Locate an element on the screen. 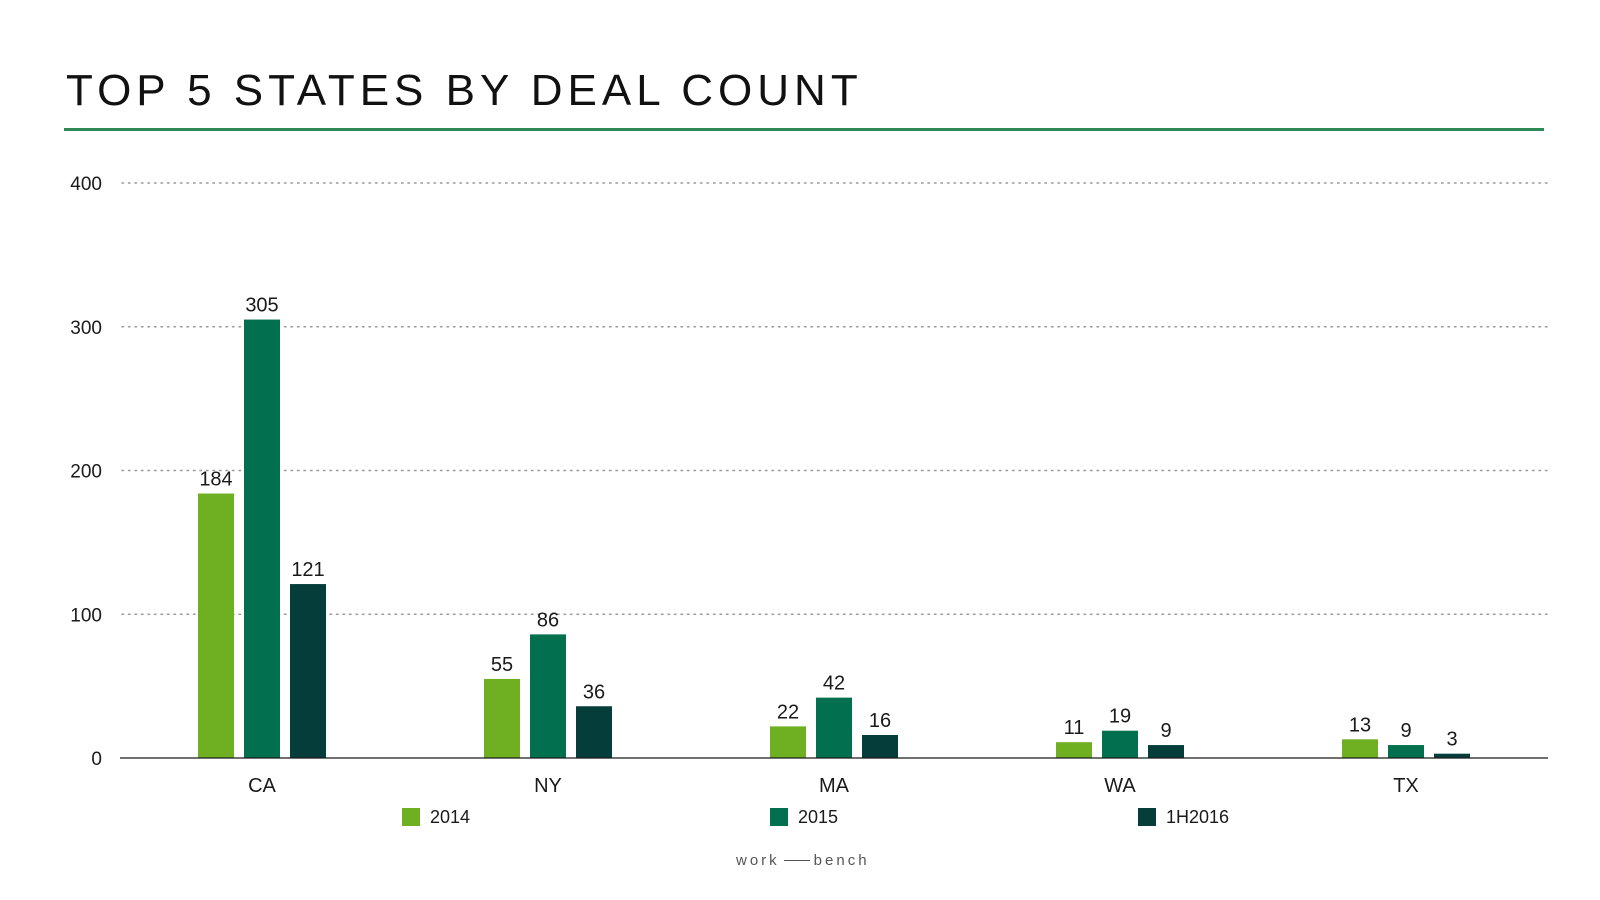 This screenshot has width=1600, height=900. bar-ca-2014 is located at coordinates (216, 625).